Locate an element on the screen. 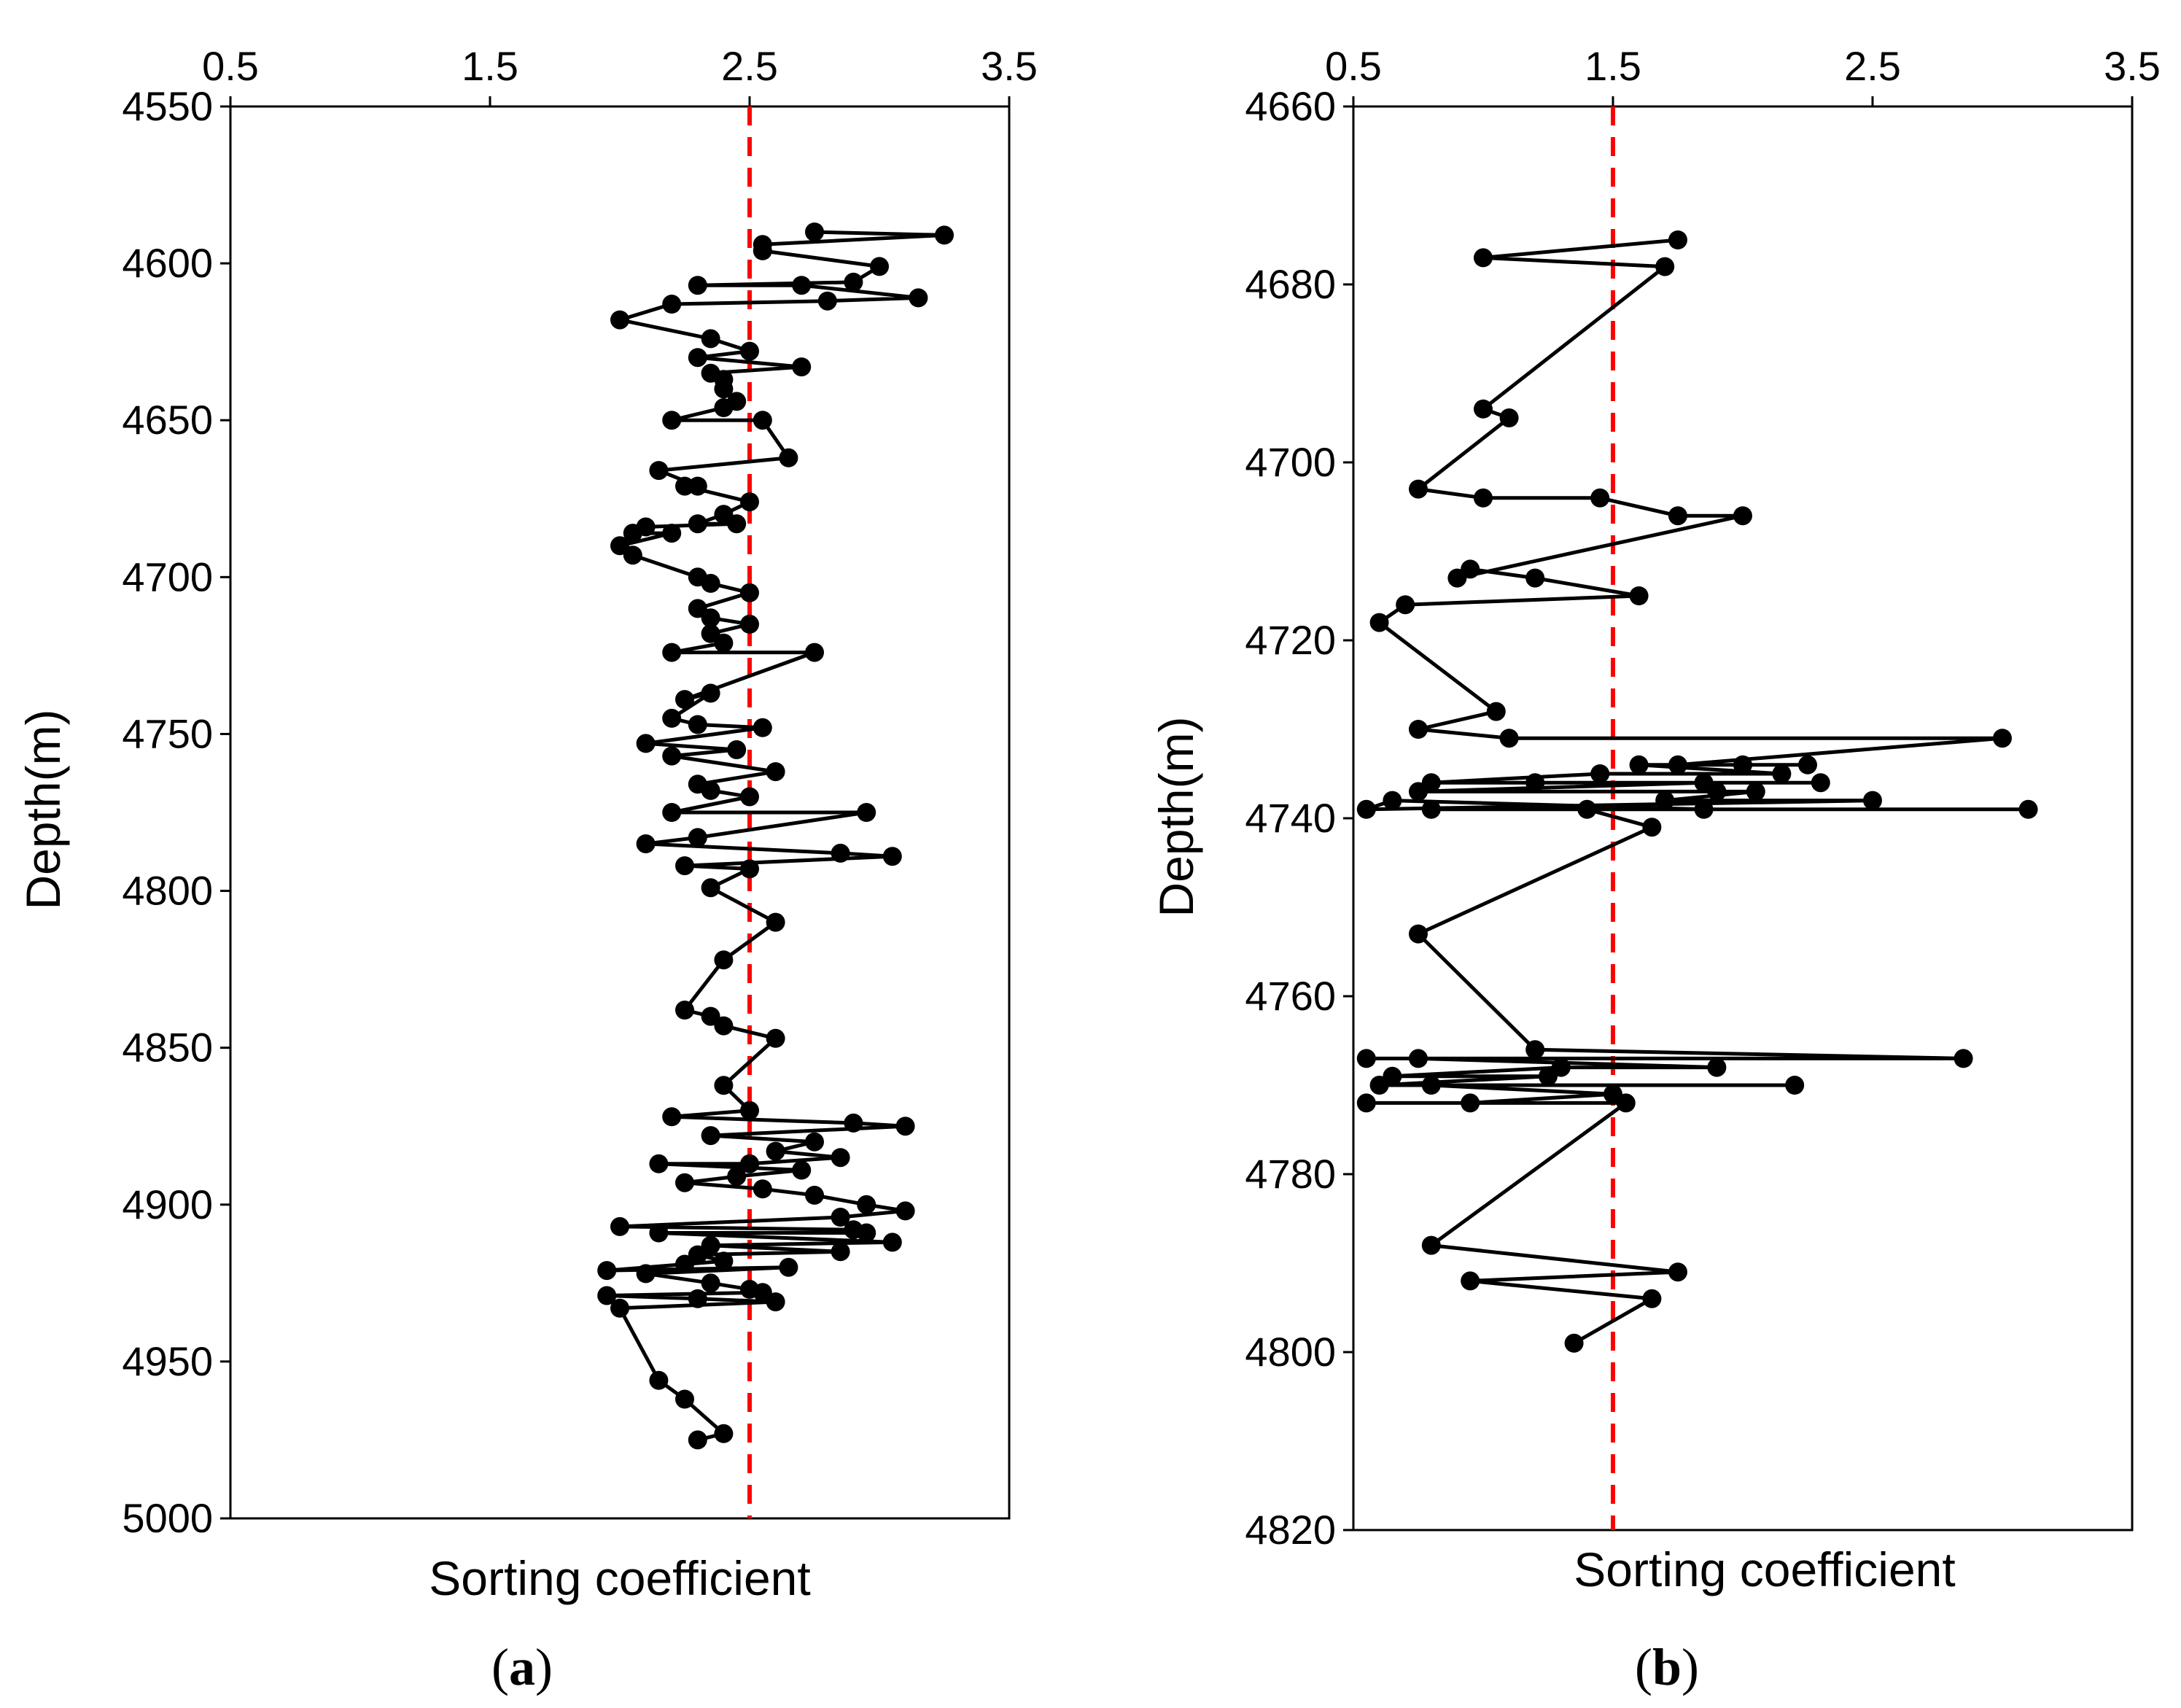 The width and height of the screenshot is (2181, 1708). y-tick-label-b-1: 4680 is located at coordinates (1290, 284).